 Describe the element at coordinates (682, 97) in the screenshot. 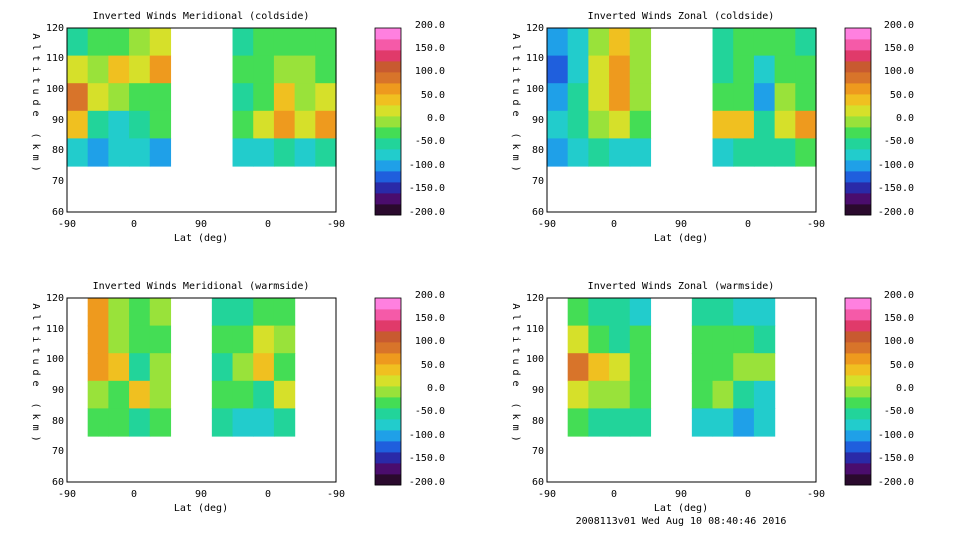

I see `heatmap-cells` at that location.